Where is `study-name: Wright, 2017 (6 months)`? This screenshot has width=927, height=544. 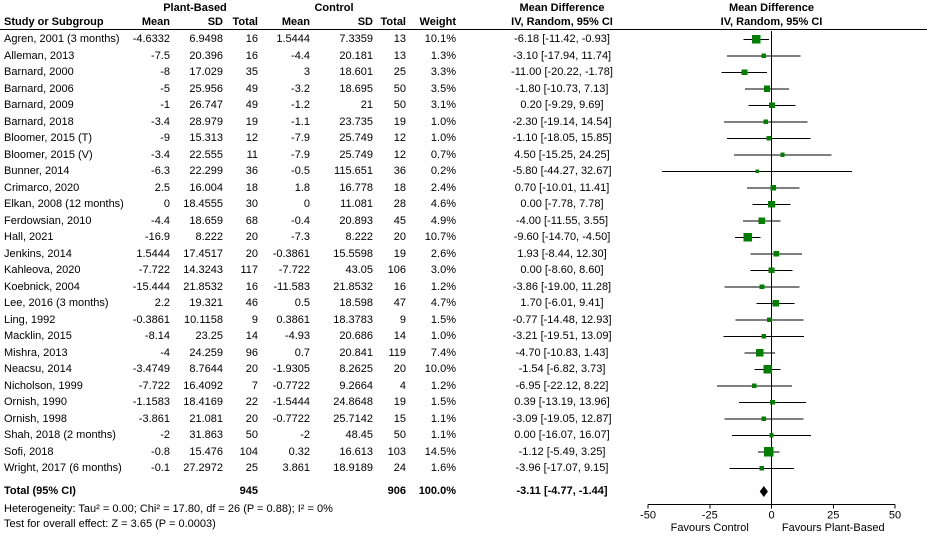
study-name: Wright, 2017 (6 months) is located at coordinates (63, 468).